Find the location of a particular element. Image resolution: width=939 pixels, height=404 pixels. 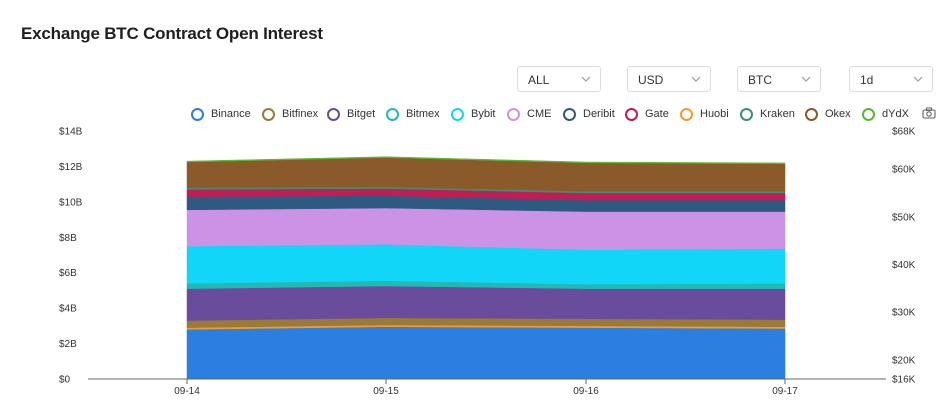

y2-tick-label: $68K is located at coordinates (904, 132).